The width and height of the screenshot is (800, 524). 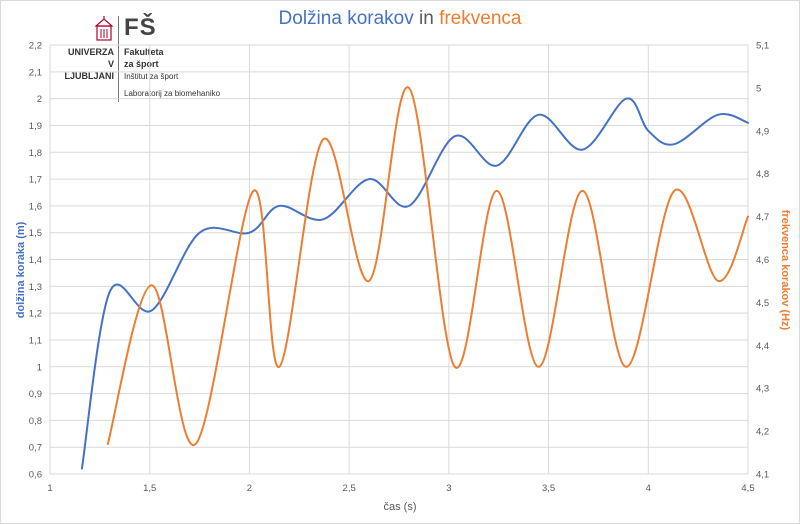 What do you see at coordinates (49, 488) in the screenshot?
I see `x-tick-label: 1` at bounding box center [49, 488].